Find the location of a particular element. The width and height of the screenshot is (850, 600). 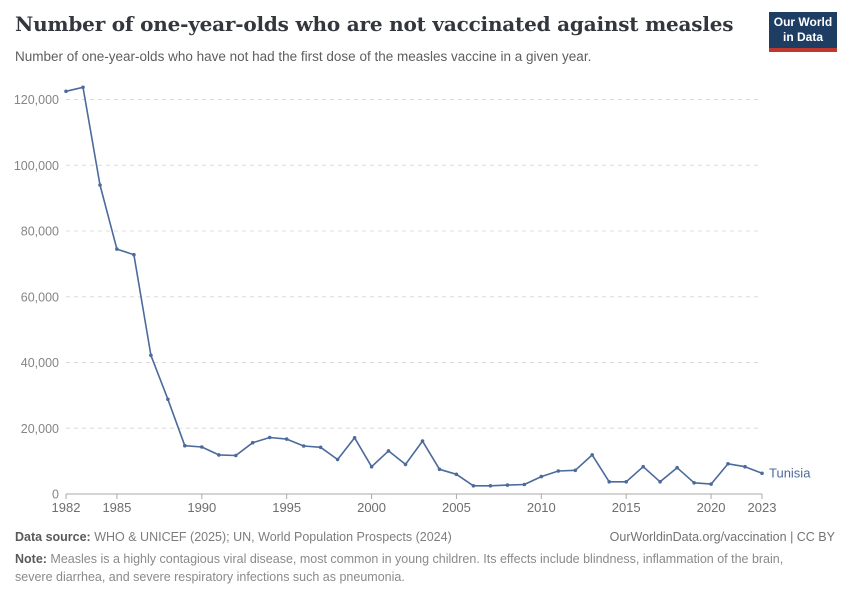

owid-logo-line1: Our World is located at coordinates (803, 22).